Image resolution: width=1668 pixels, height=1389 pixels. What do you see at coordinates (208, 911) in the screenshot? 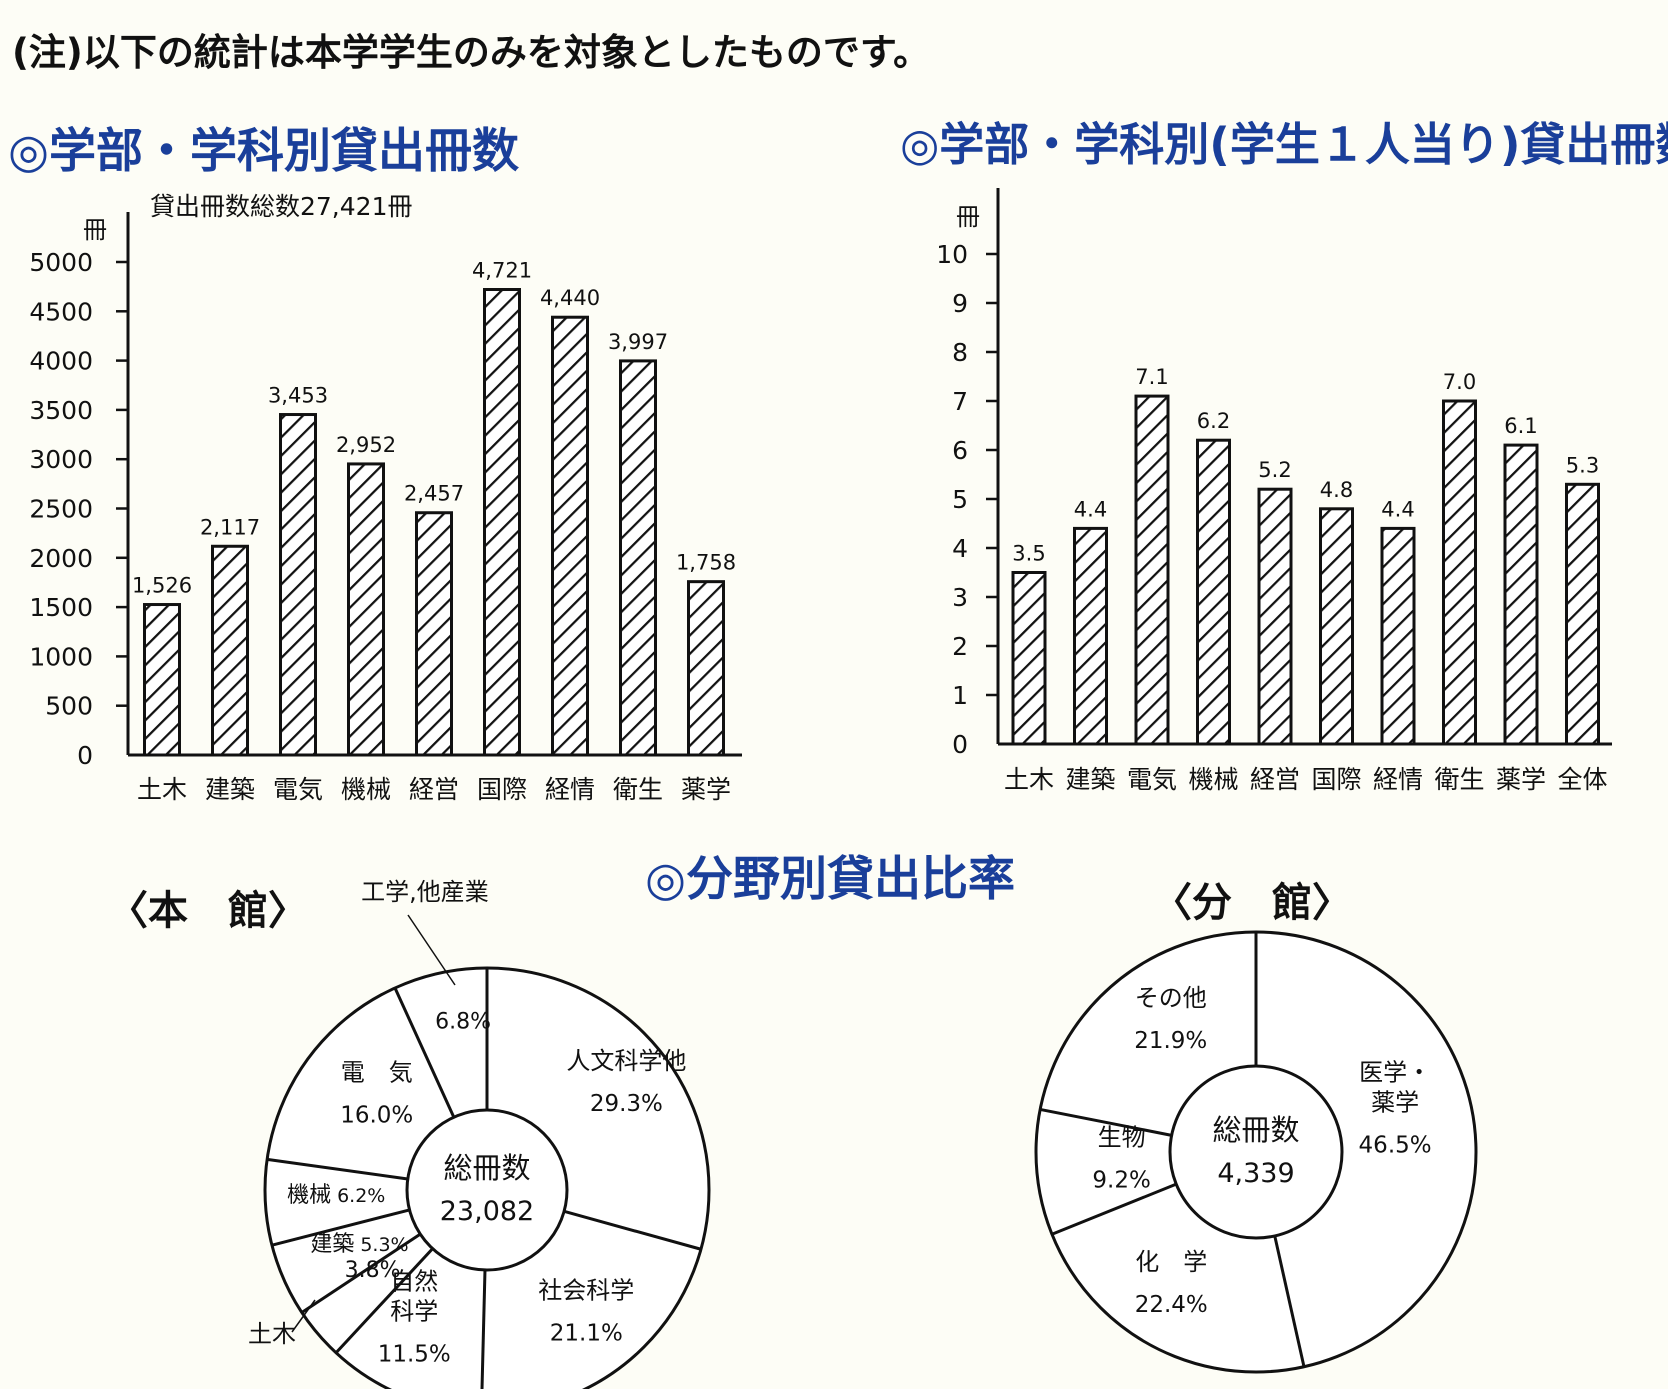
I see `main-library-pie-title: 〈本 館〉` at bounding box center [208, 911].